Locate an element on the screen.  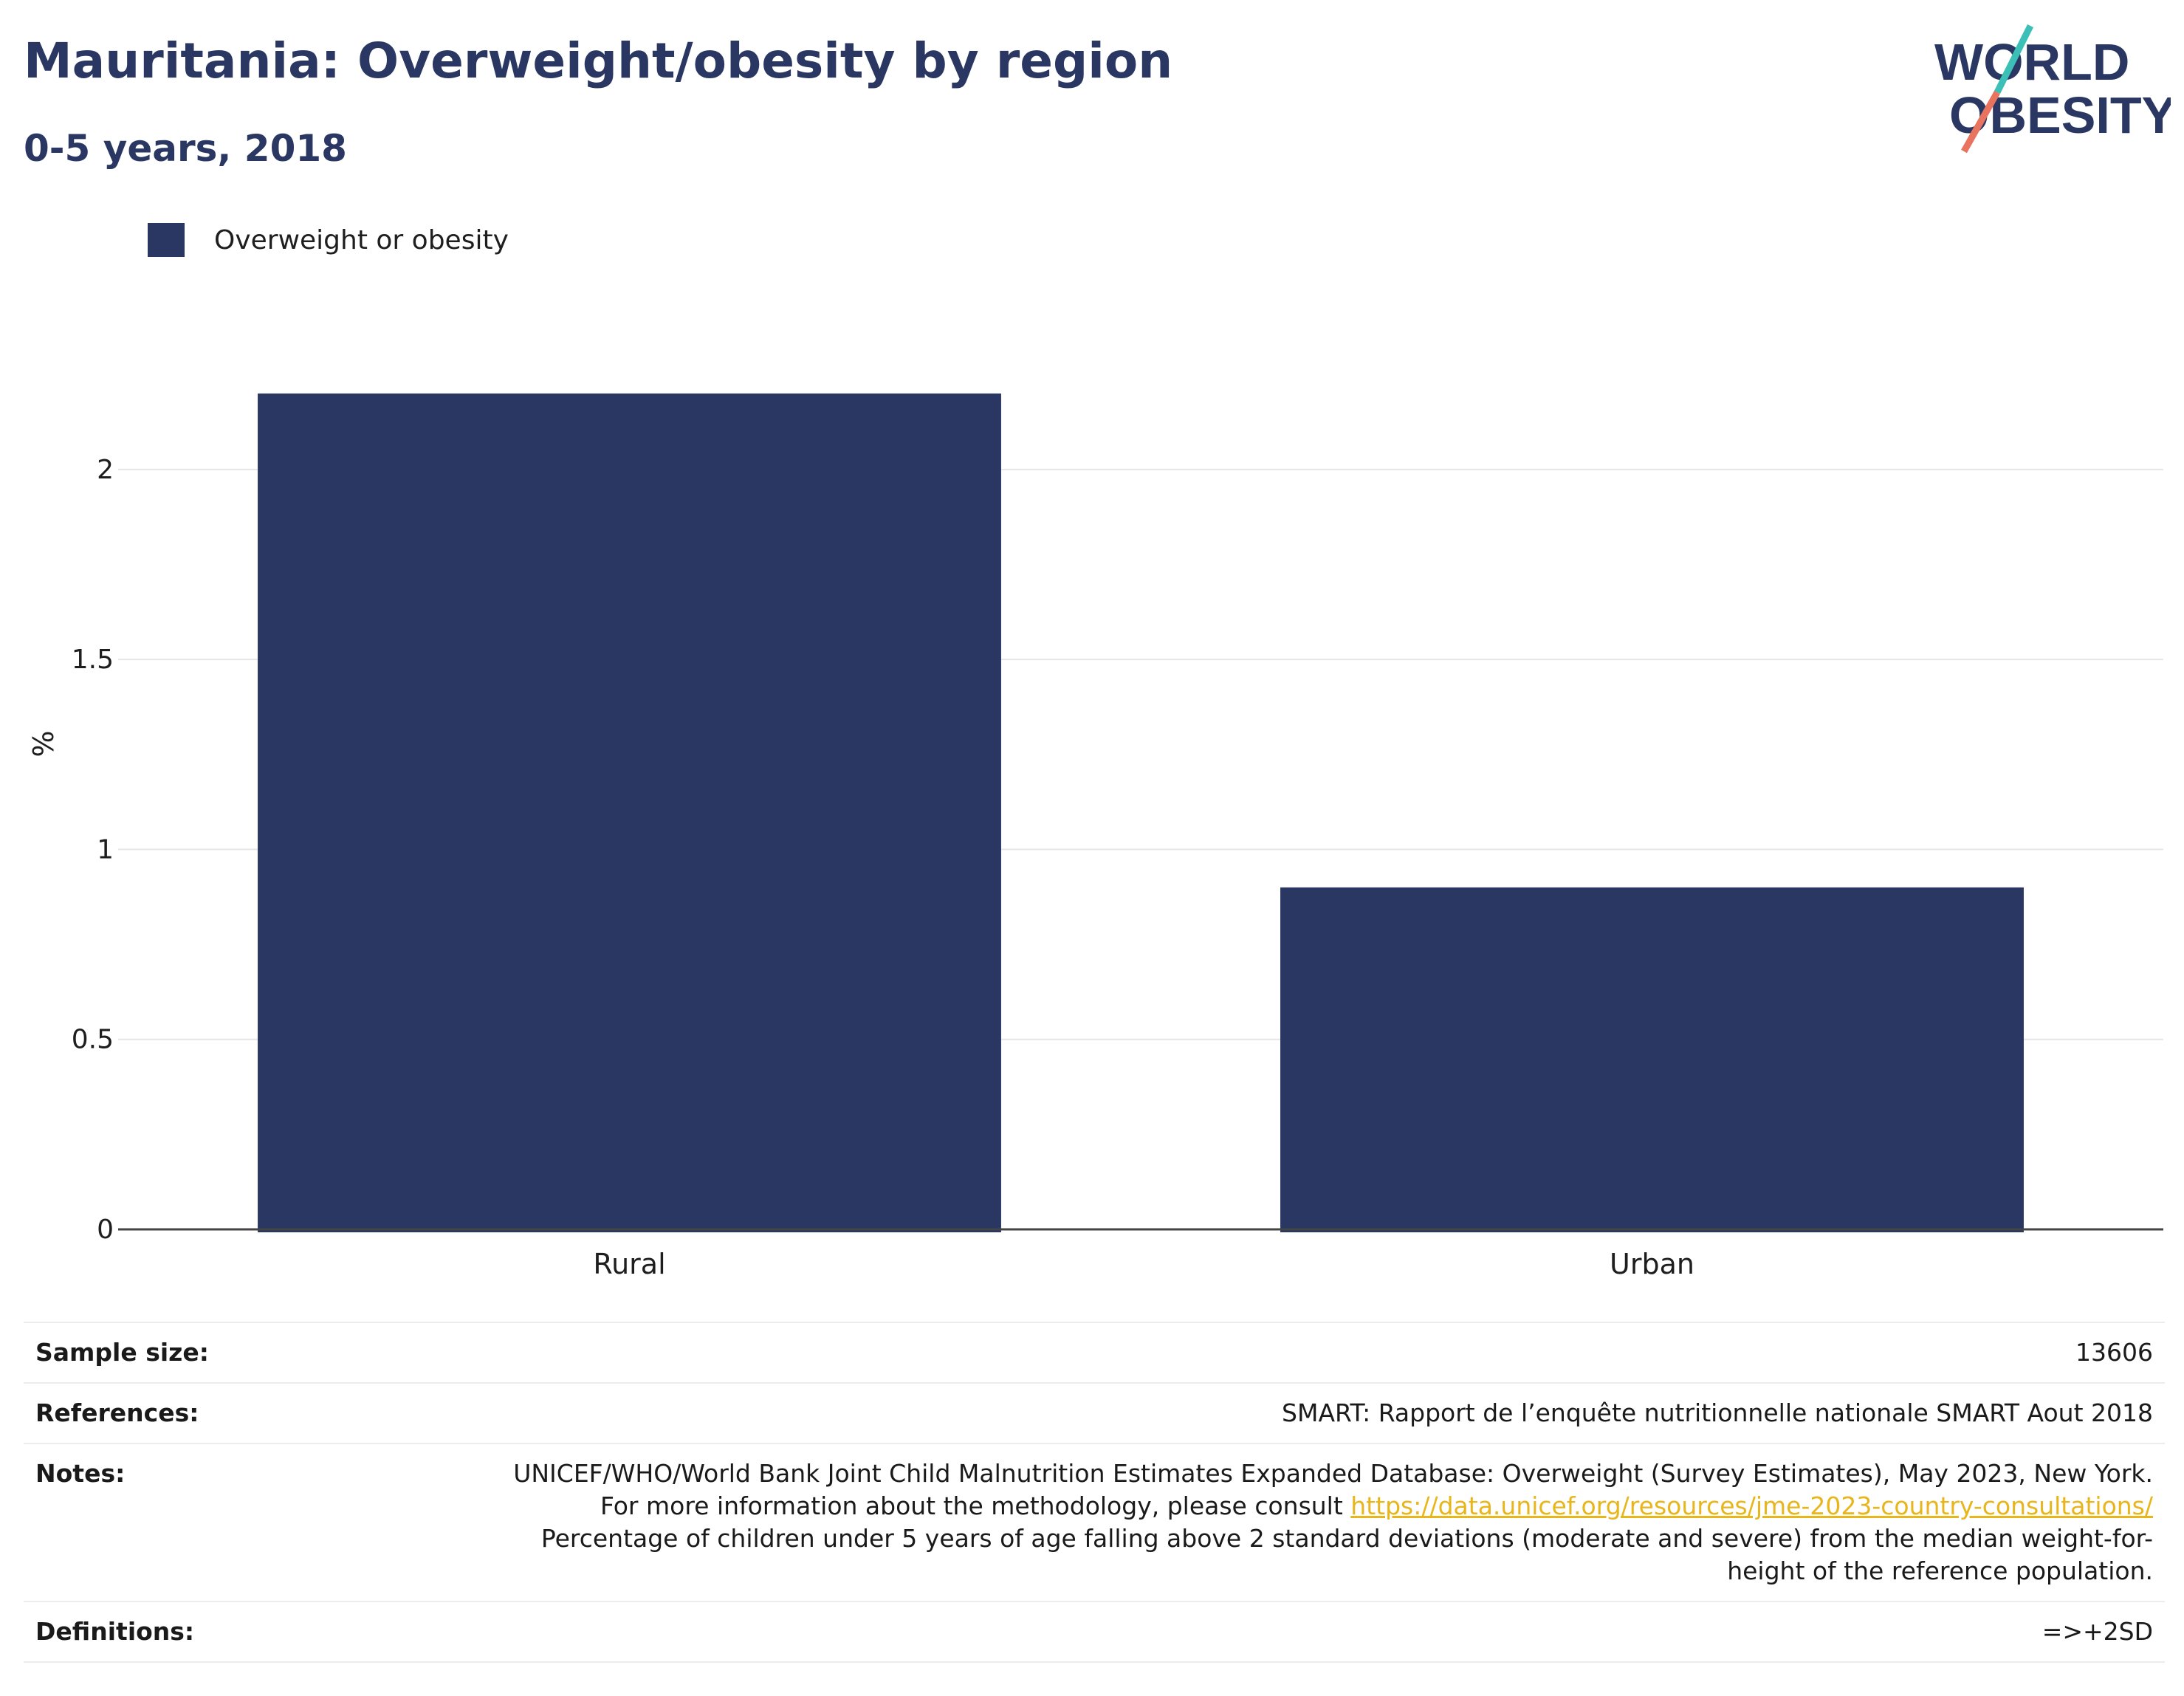
definitions-value: =>+2SD is located at coordinates (2097, 1632).